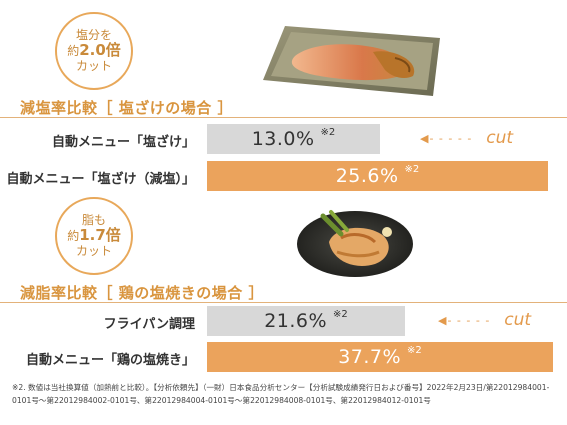  What do you see at coordinates (149, 324) in the screenshot?
I see `fat-row1-label: フライパン調理` at bounding box center [149, 324].